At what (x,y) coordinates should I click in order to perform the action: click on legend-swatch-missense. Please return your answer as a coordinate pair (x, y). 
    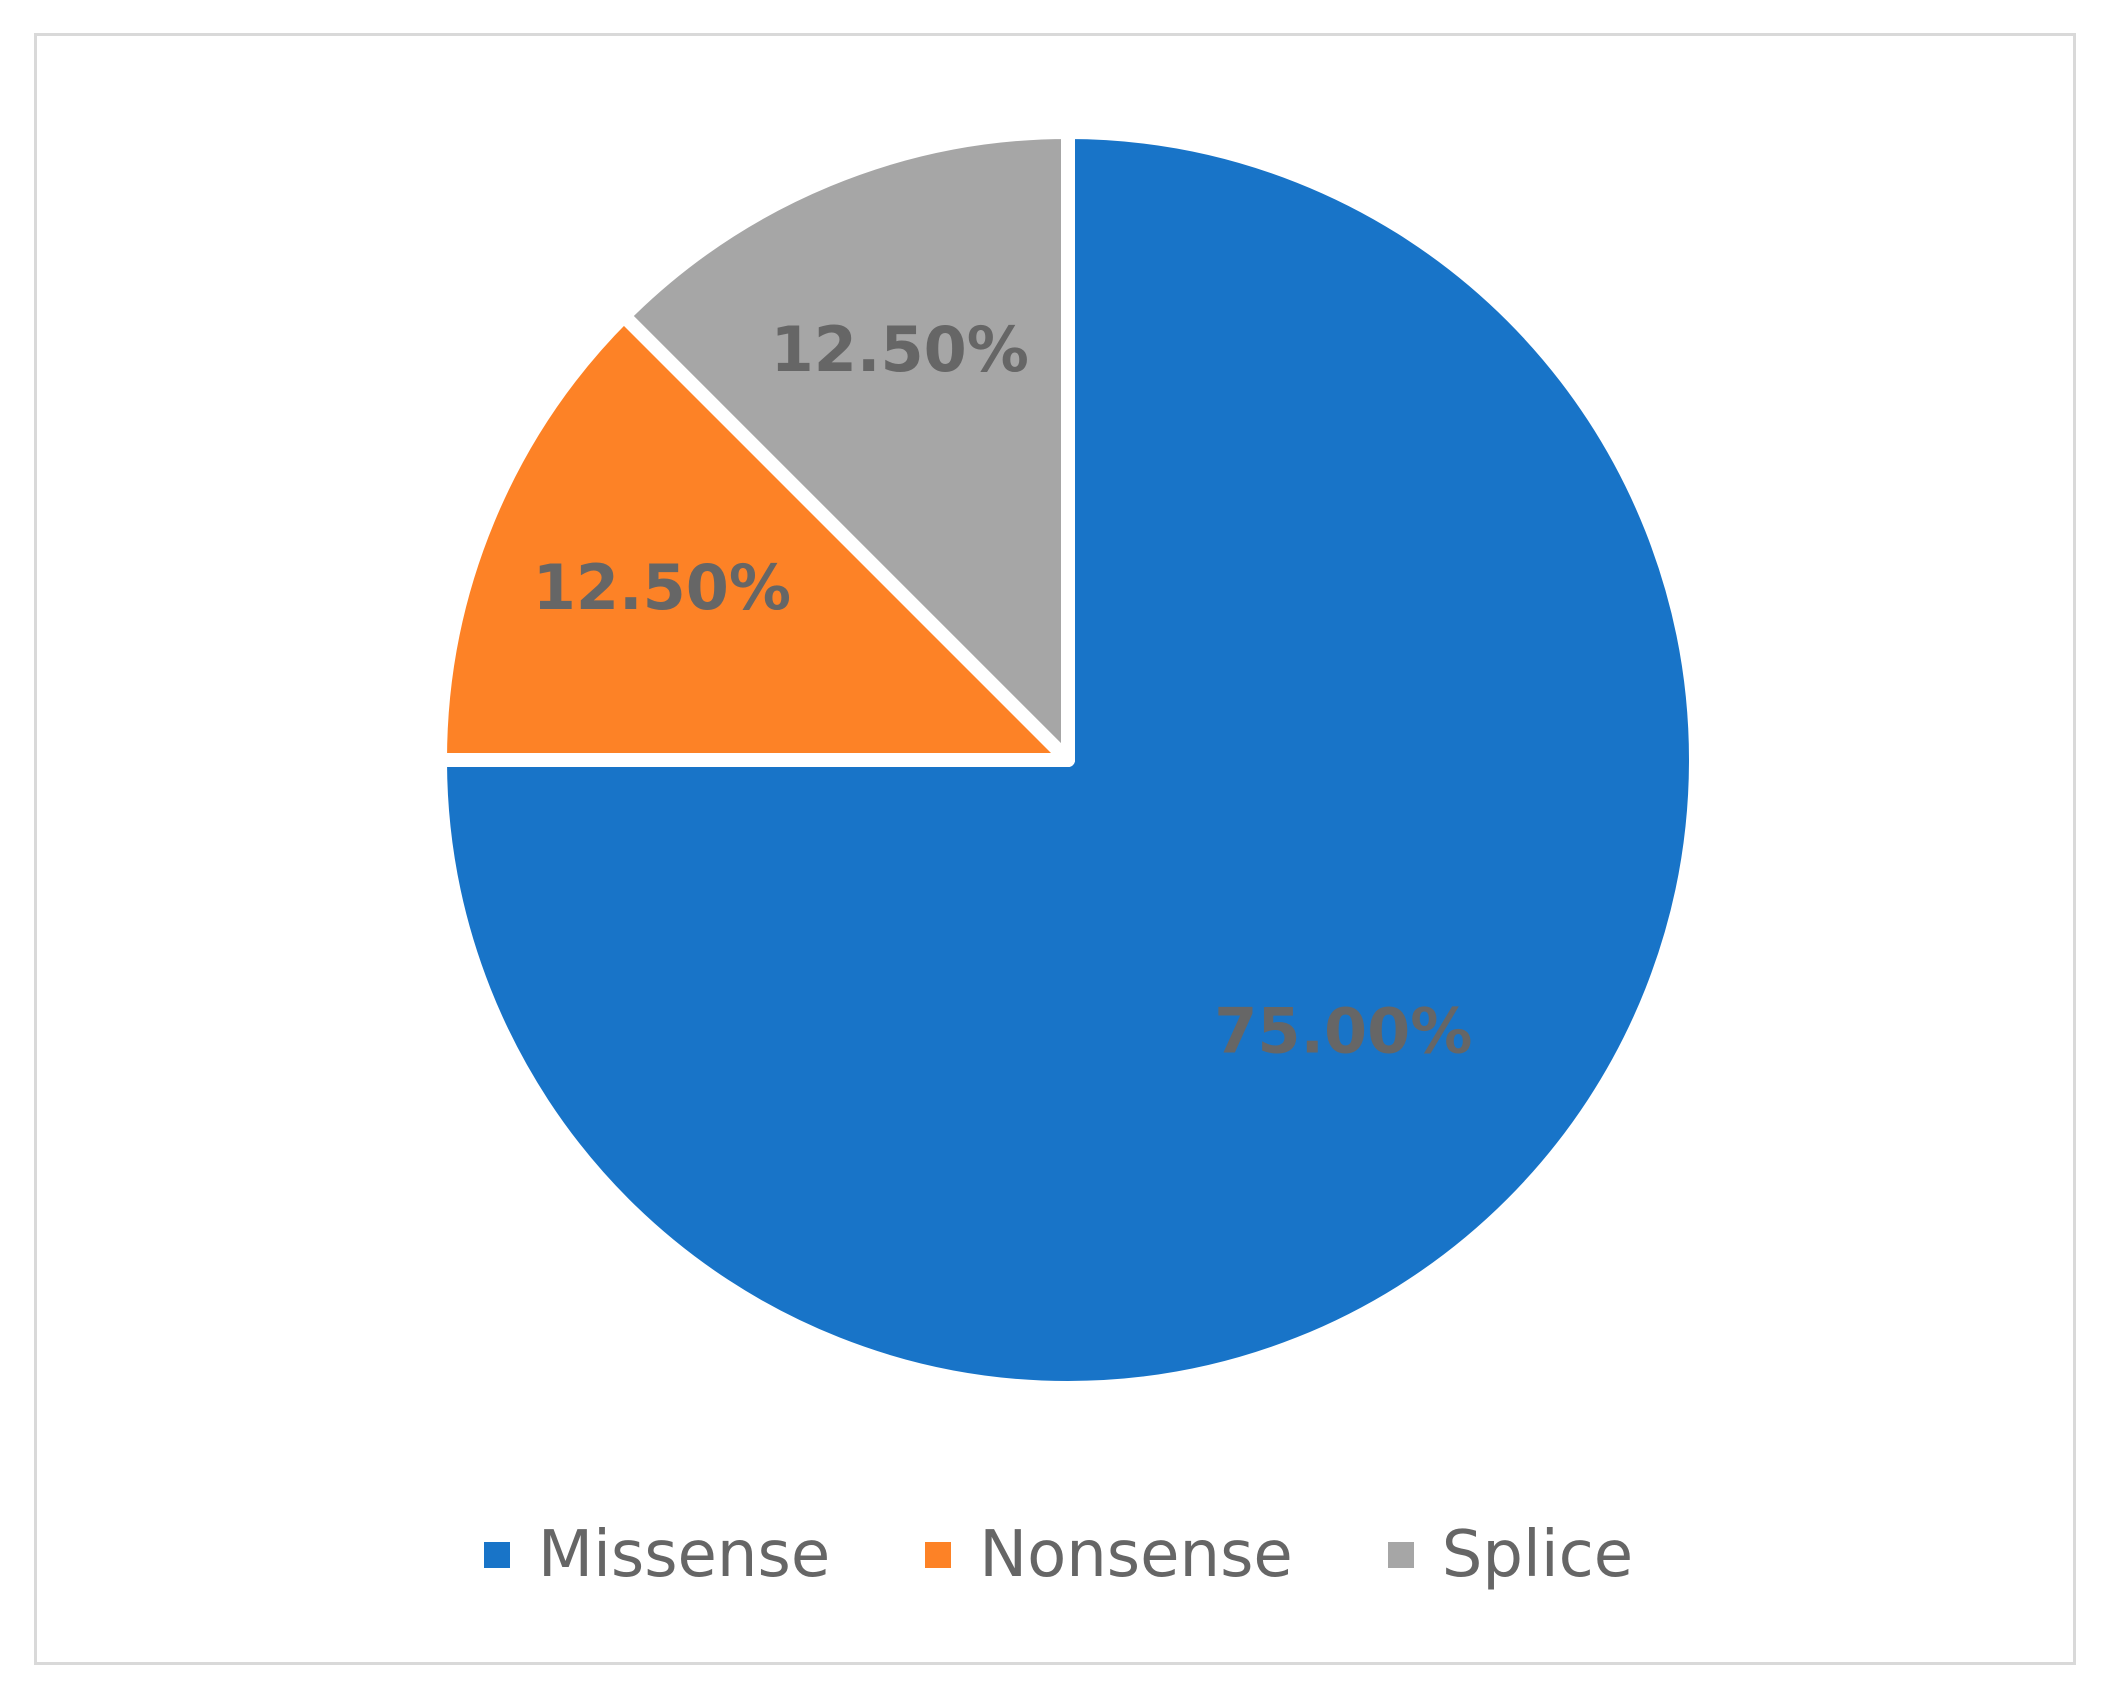
    Looking at the image, I should click on (496, 1555).